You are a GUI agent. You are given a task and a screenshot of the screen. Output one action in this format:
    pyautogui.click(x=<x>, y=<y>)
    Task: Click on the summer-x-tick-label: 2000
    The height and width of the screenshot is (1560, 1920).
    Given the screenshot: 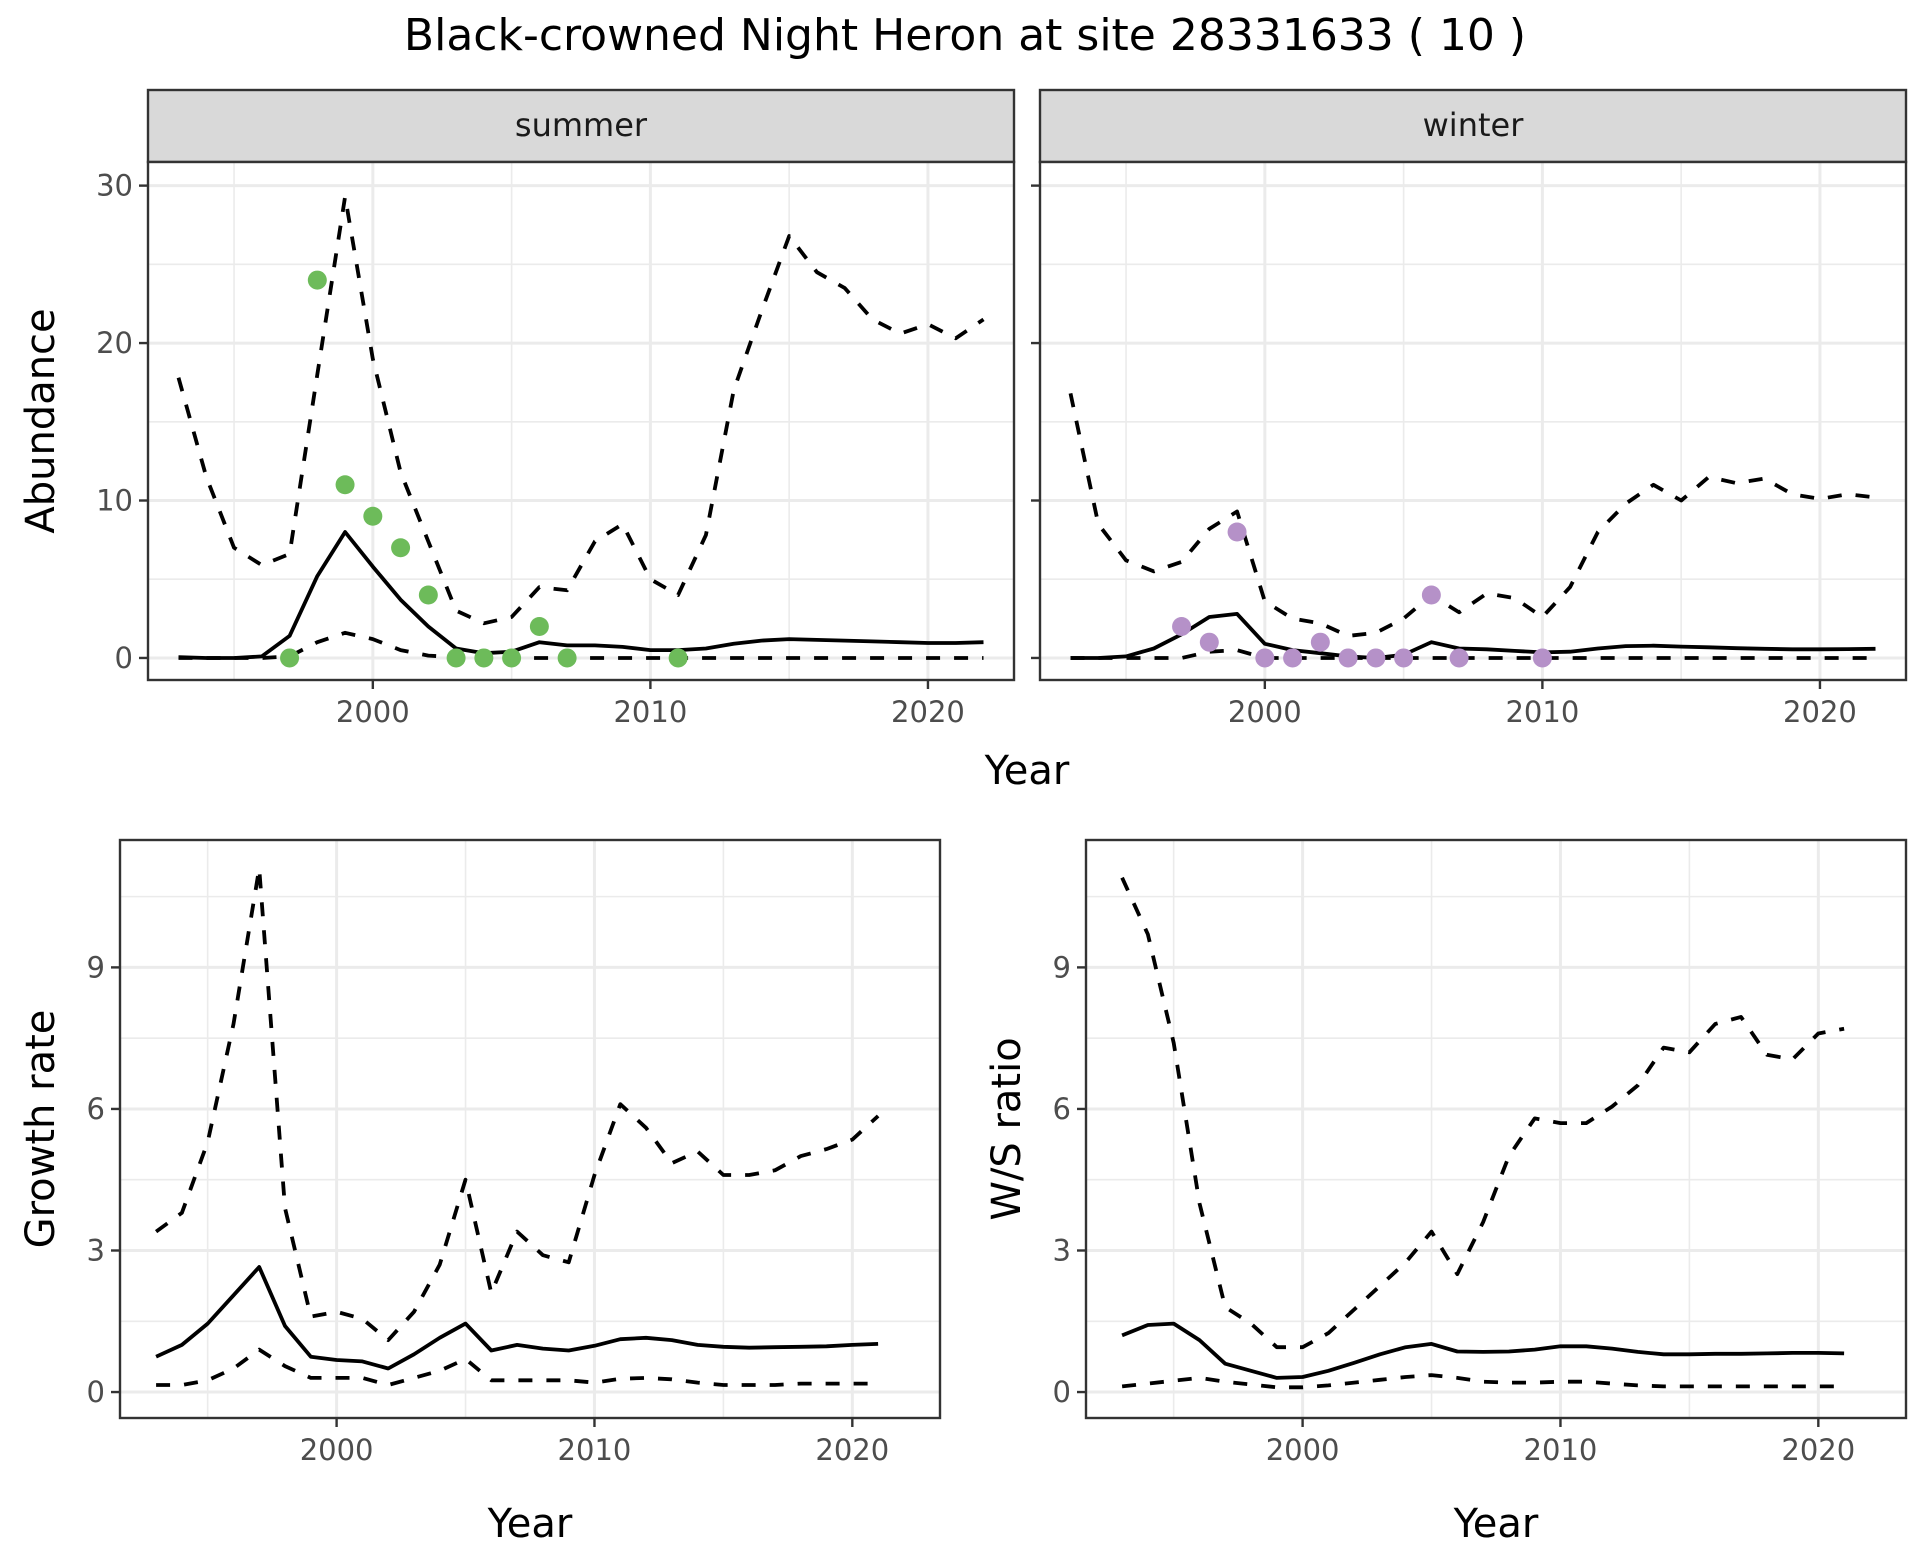 What is the action you would take?
    pyautogui.click(x=373, y=712)
    